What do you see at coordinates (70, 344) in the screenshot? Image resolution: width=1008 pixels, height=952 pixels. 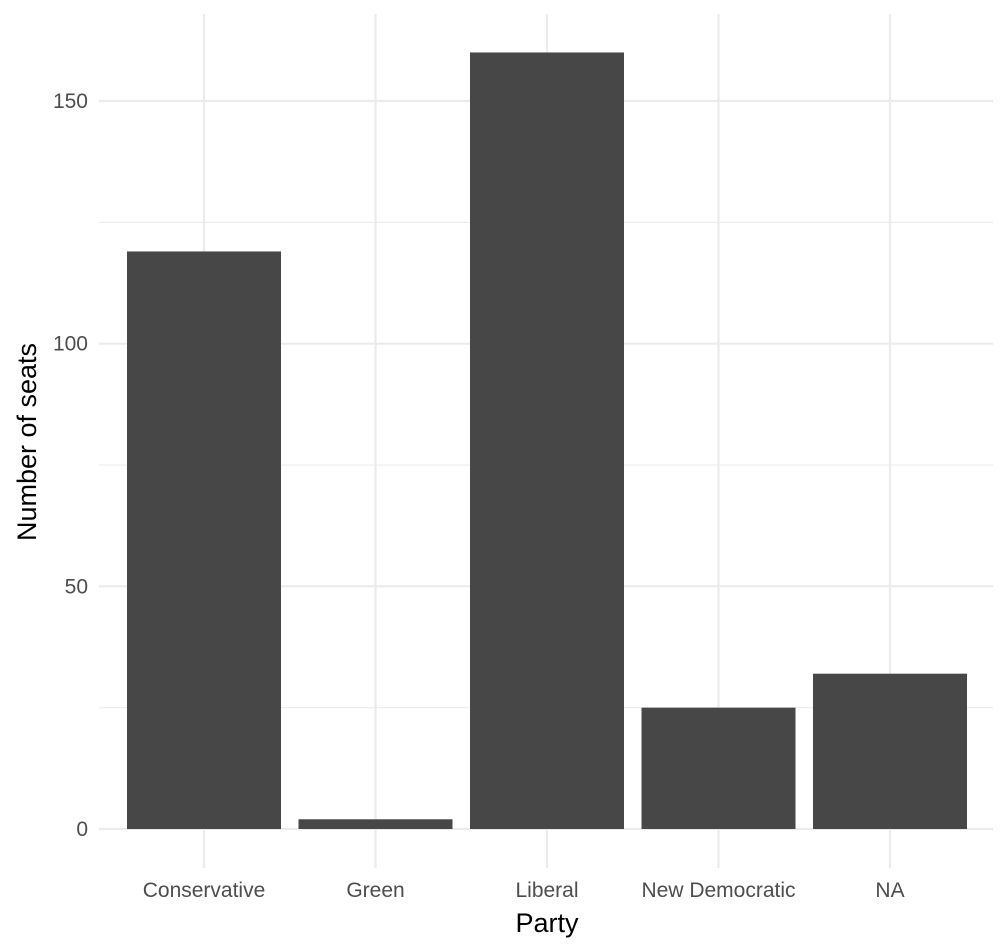 I see `y-tick-label: 100` at bounding box center [70, 344].